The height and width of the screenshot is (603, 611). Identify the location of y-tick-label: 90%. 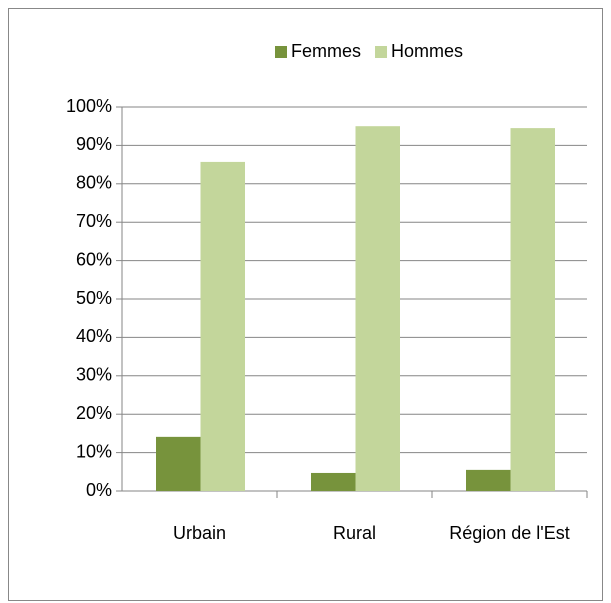
(94, 144).